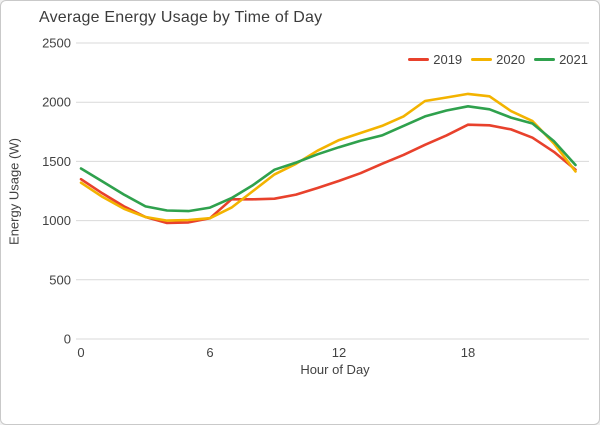 Image resolution: width=600 pixels, height=425 pixels. I want to click on legend-swatch-2021, so click(545, 59).